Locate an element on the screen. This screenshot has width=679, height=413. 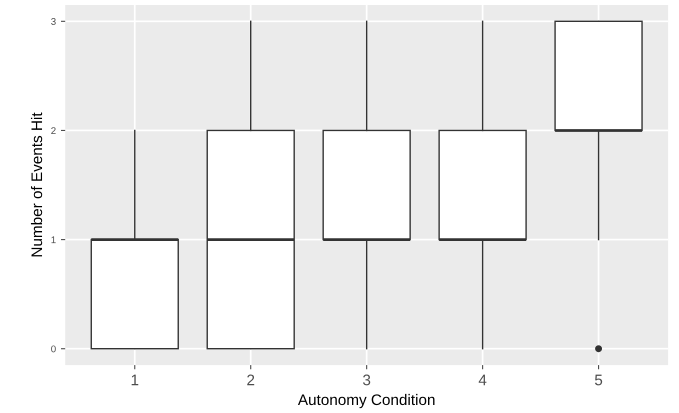
y-tick-label: 2 is located at coordinates (53, 130).